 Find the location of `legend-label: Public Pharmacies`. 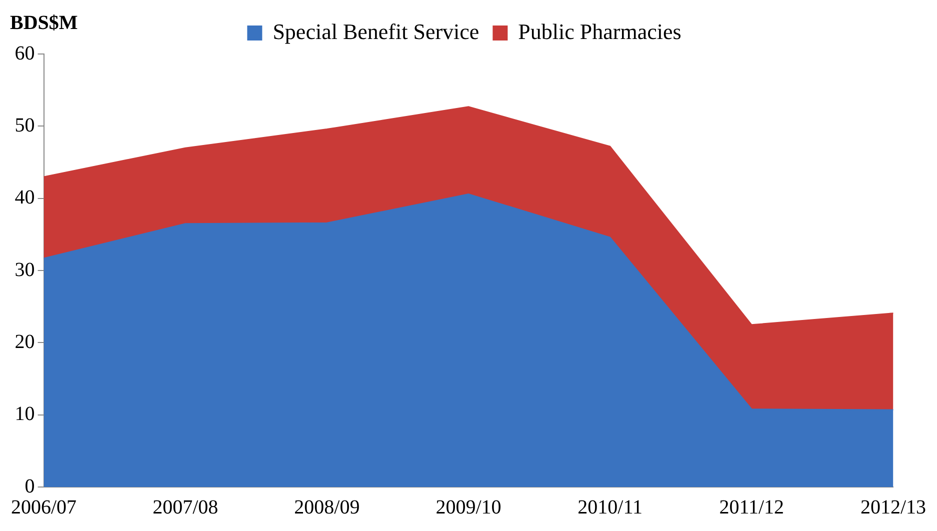

legend-label: Public Pharmacies is located at coordinates (600, 31).